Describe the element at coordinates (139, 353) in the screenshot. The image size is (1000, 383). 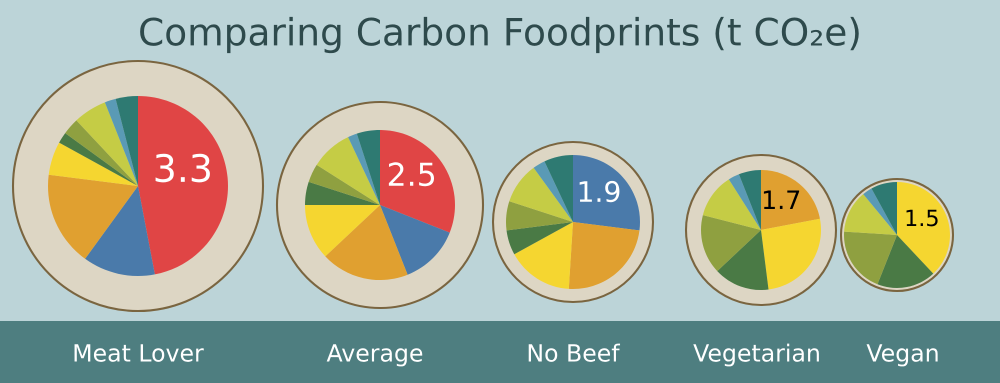
I see `text: Meat Lover` at that location.